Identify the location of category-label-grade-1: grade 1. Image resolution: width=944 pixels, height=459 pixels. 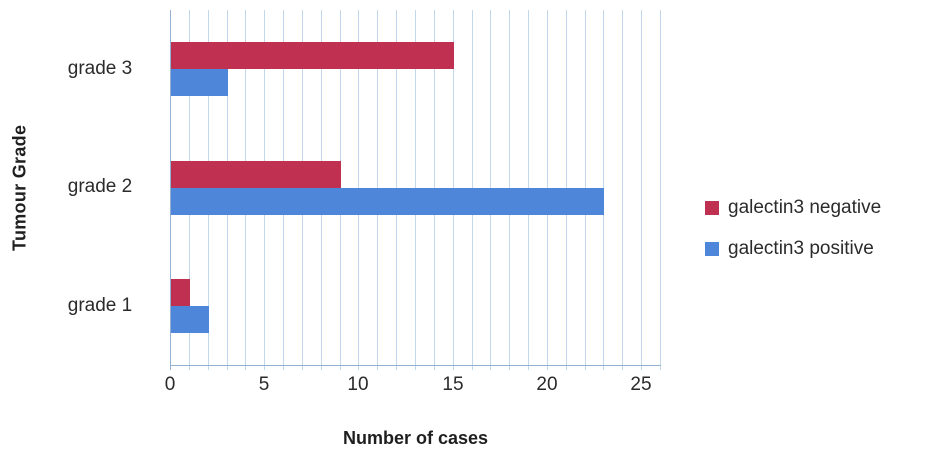
(100, 305).